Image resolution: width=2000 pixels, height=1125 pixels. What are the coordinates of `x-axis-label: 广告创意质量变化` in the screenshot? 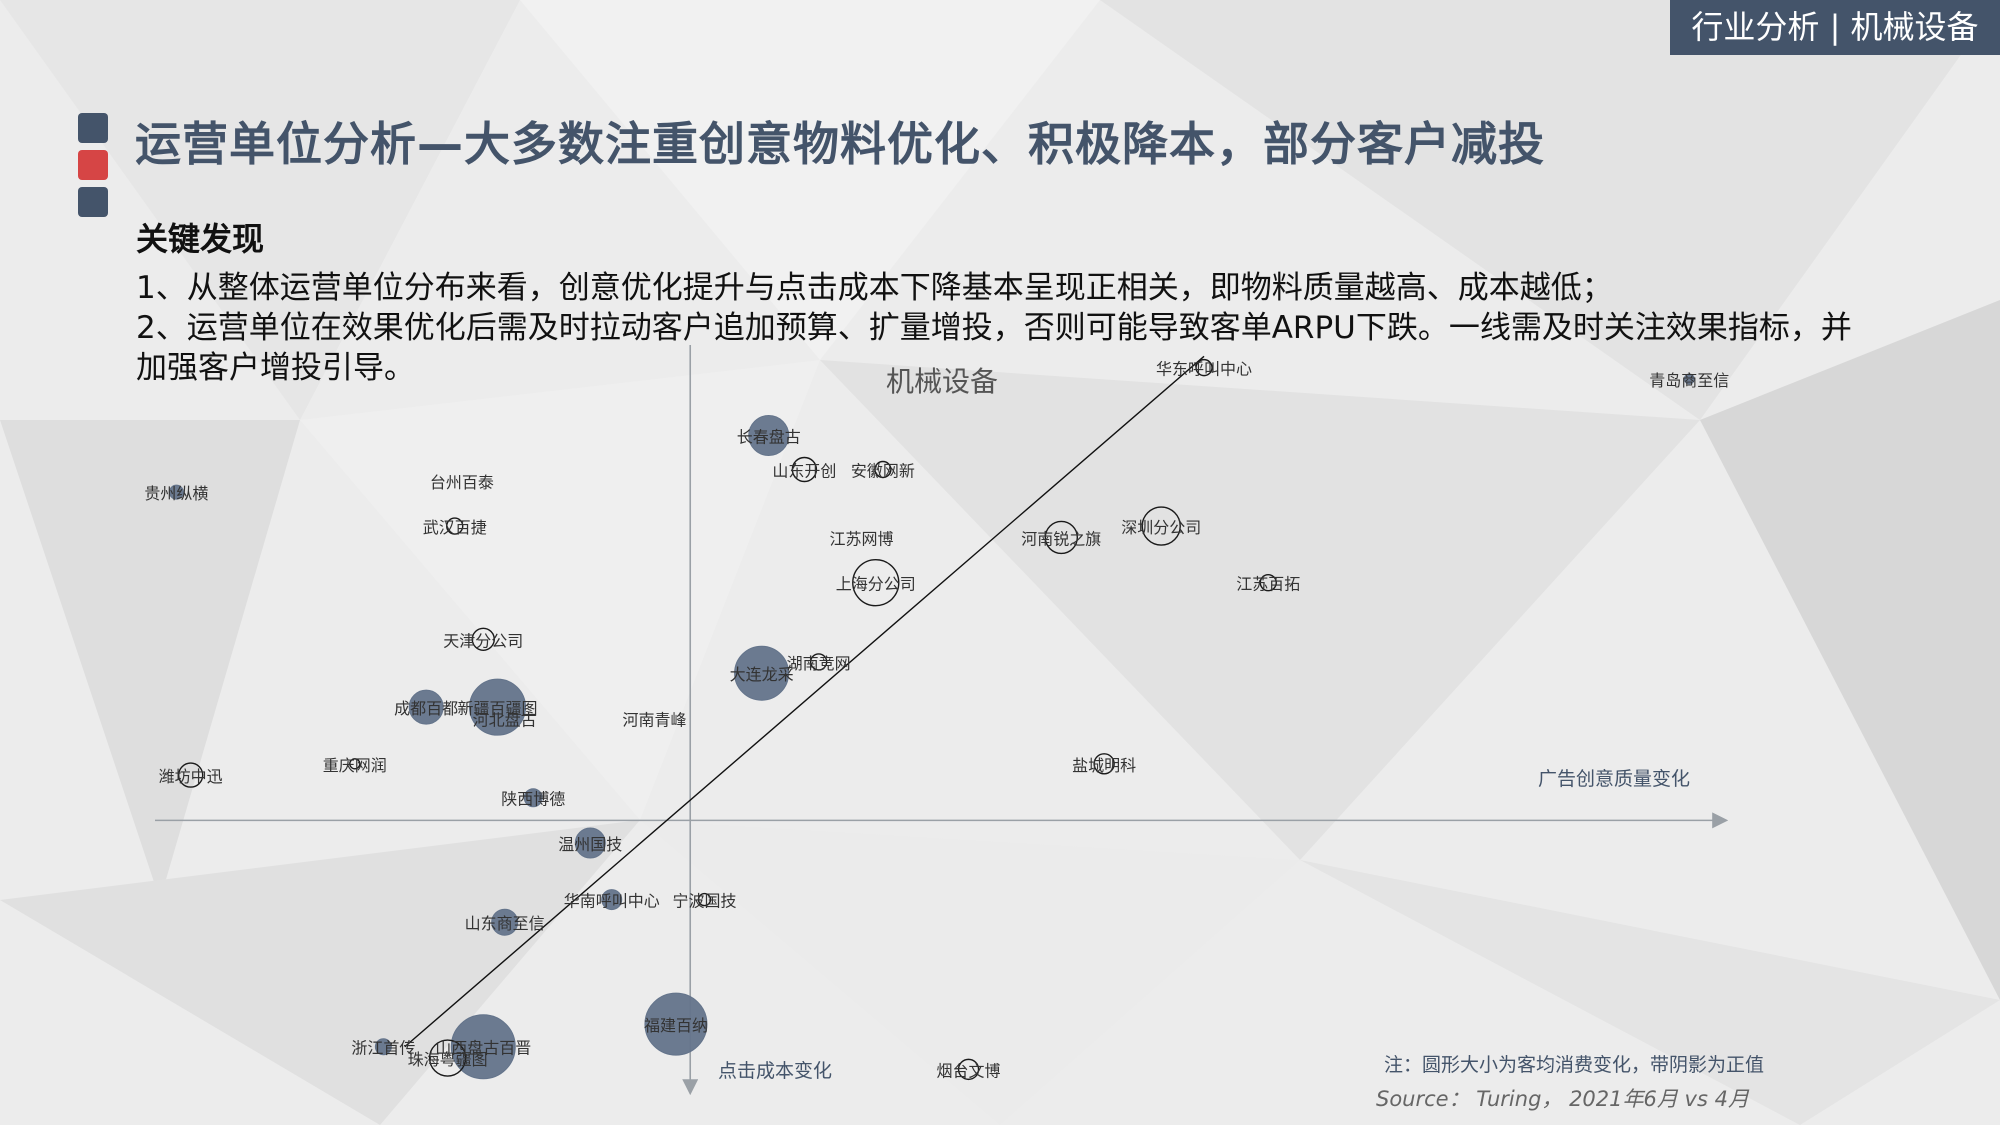 It's located at (1614, 779).